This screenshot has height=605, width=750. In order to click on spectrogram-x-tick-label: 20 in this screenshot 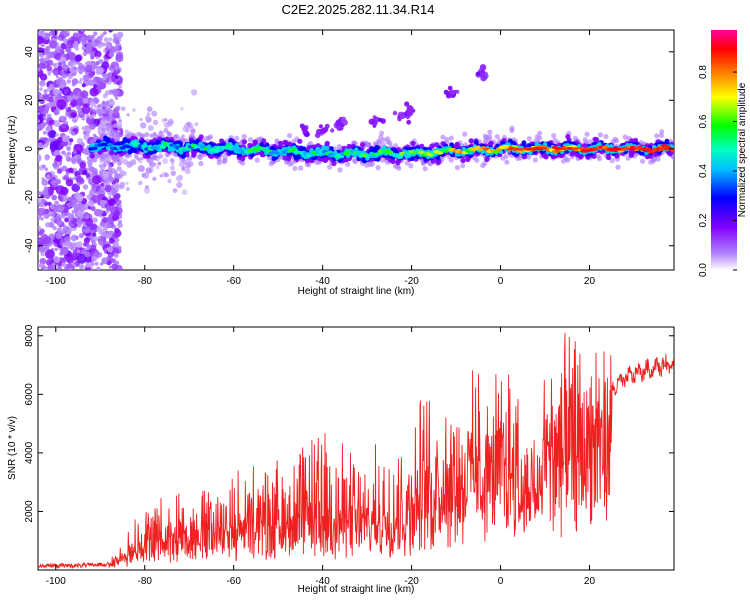, I will do `click(590, 281)`.